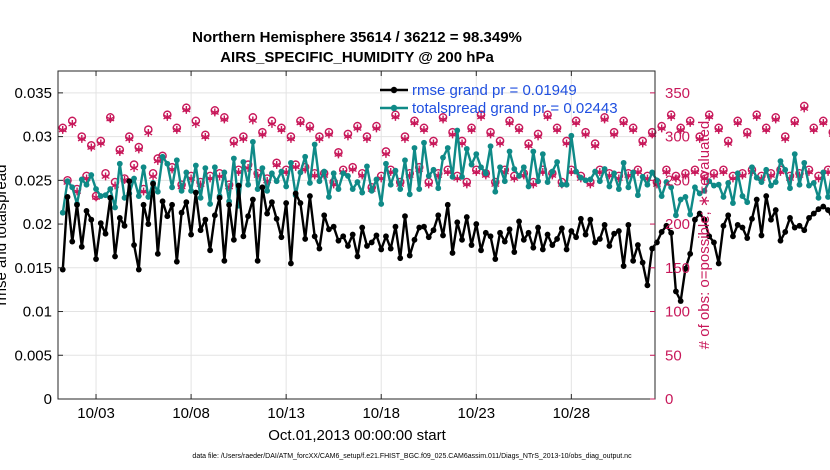 The height and width of the screenshot is (470, 830). Describe the element at coordinates (33, 180) in the screenshot. I see `y-left-tick-label: 0.025` at that location.